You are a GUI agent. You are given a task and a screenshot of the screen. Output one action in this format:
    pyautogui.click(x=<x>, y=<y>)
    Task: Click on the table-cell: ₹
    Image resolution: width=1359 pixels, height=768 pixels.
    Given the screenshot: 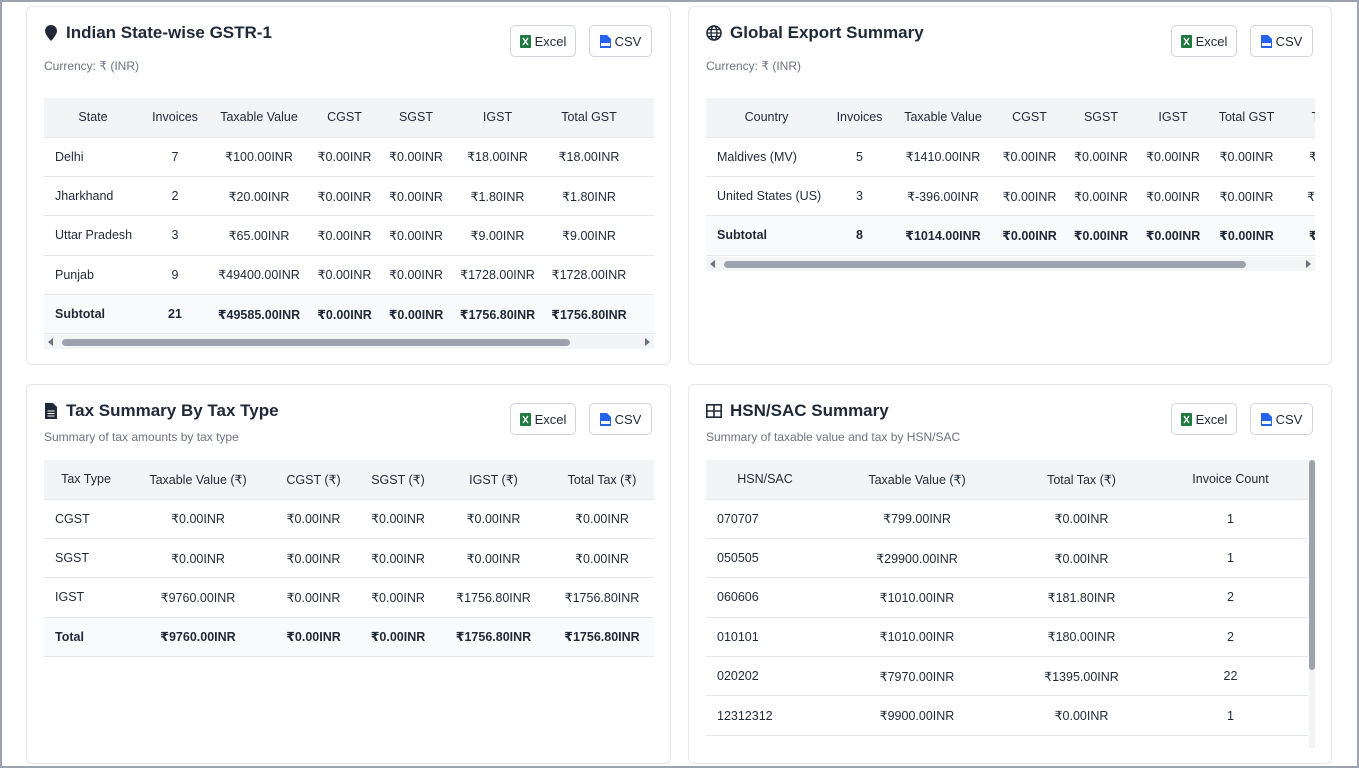 What is the action you would take?
    pyautogui.click(x=645, y=314)
    